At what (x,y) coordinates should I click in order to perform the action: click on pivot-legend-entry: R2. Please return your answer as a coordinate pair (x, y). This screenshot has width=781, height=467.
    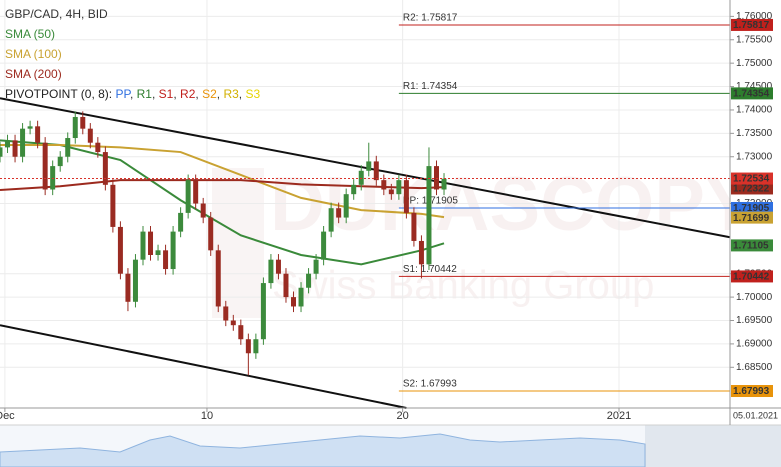
    Looking at the image, I should click on (188, 94).